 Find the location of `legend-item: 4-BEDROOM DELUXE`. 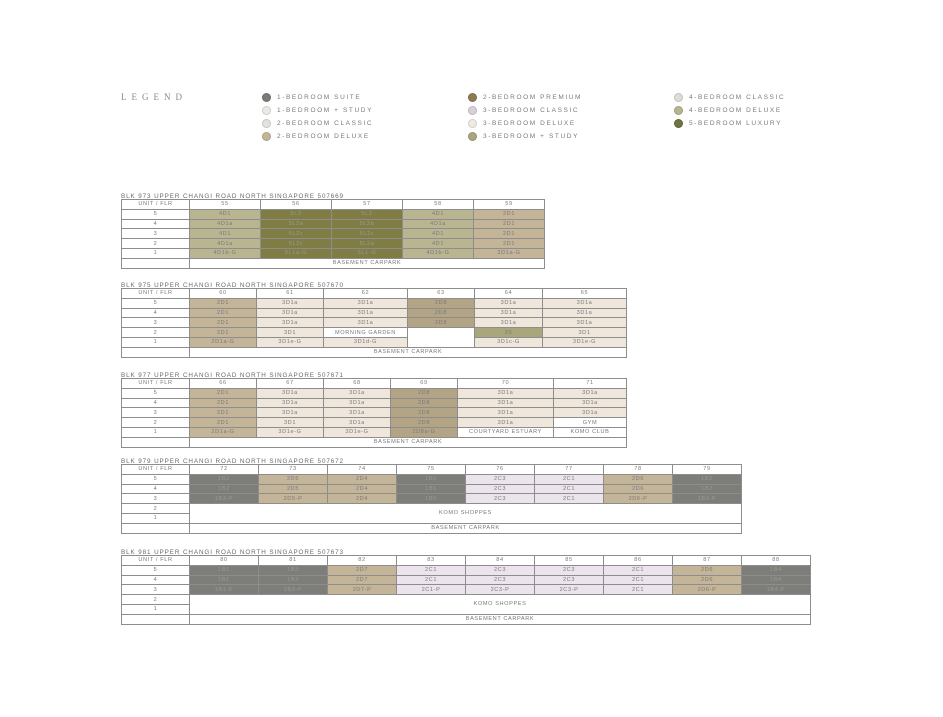

legend-item: 4-BEDROOM DELUXE is located at coordinates (728, 110).